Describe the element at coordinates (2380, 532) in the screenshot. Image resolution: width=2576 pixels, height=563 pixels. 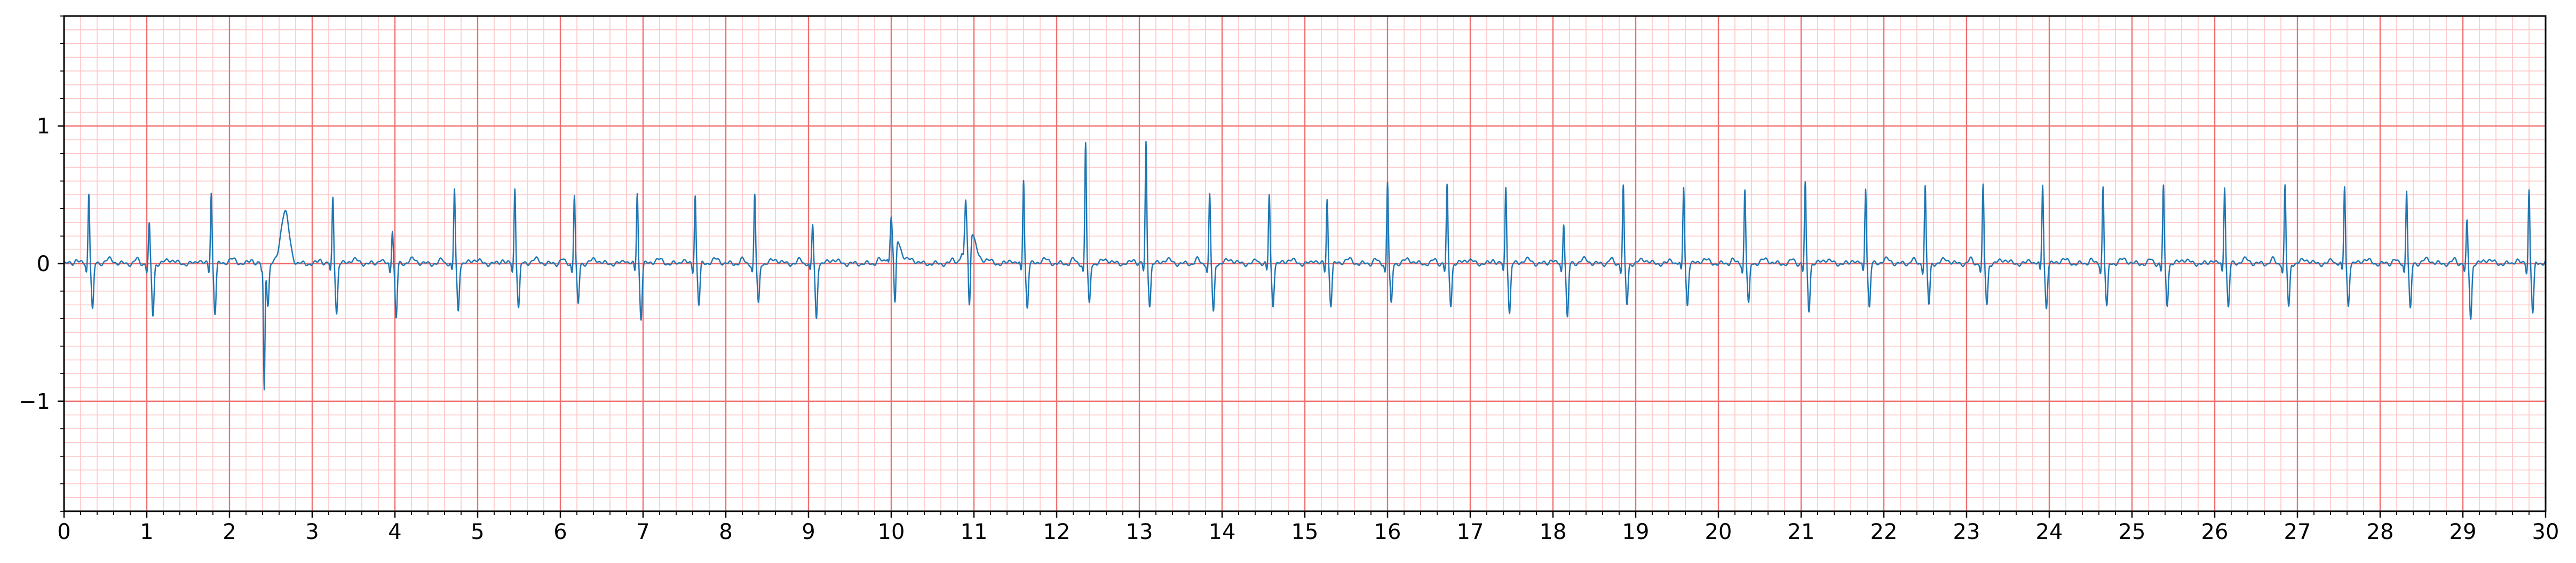
I see `x-tick-label: 28` at that location.